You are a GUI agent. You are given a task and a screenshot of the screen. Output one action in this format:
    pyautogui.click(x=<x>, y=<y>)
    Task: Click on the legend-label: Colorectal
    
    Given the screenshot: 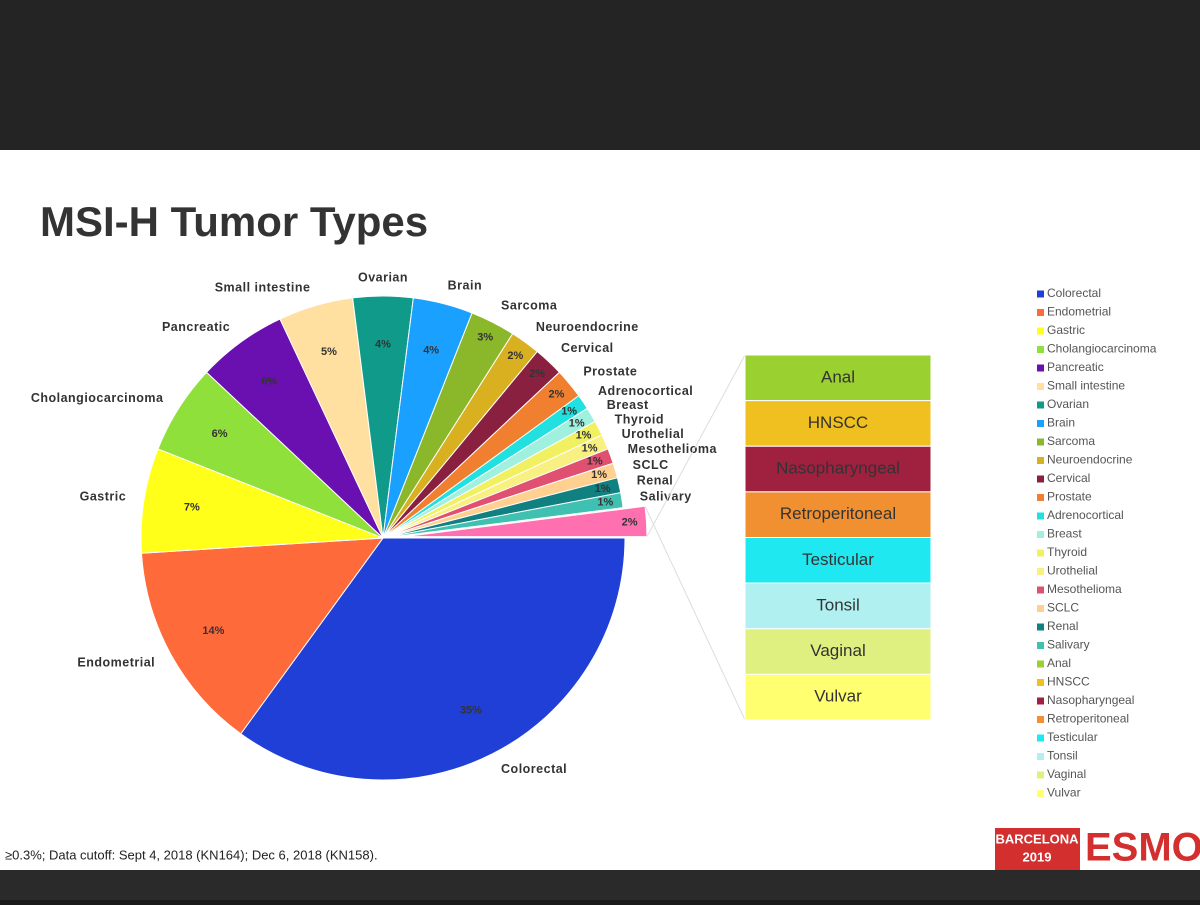 What is the action you would take?
    pyautogui.click(x=1074, y=293)
    